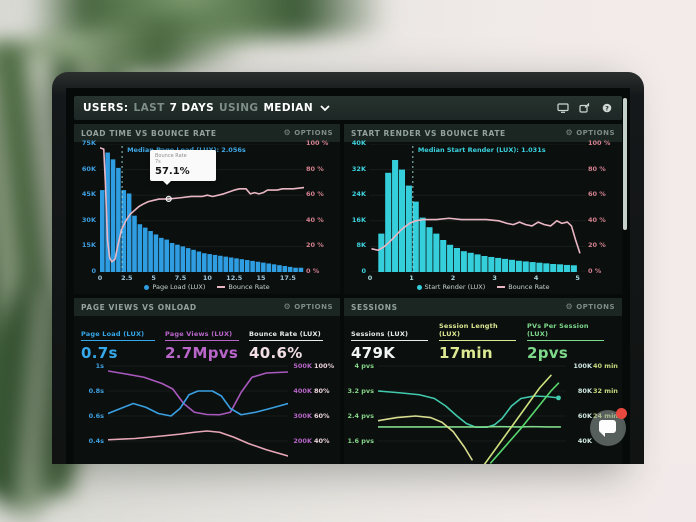 The image size is (696, 522). Describe the element at coordinates (597, 168) in the screenshot. I see `y-tick: 80 %` at that location.